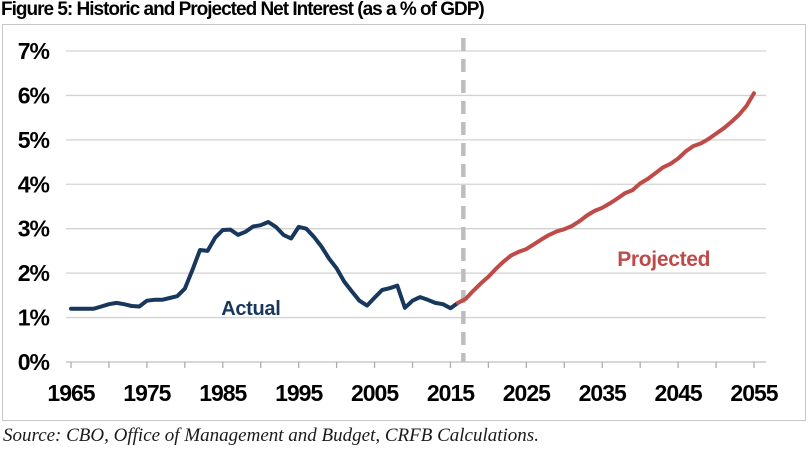 The width and height of the screenshot is (810, 456). I want to click on y-tick-label: 7%, so click(34, 51).